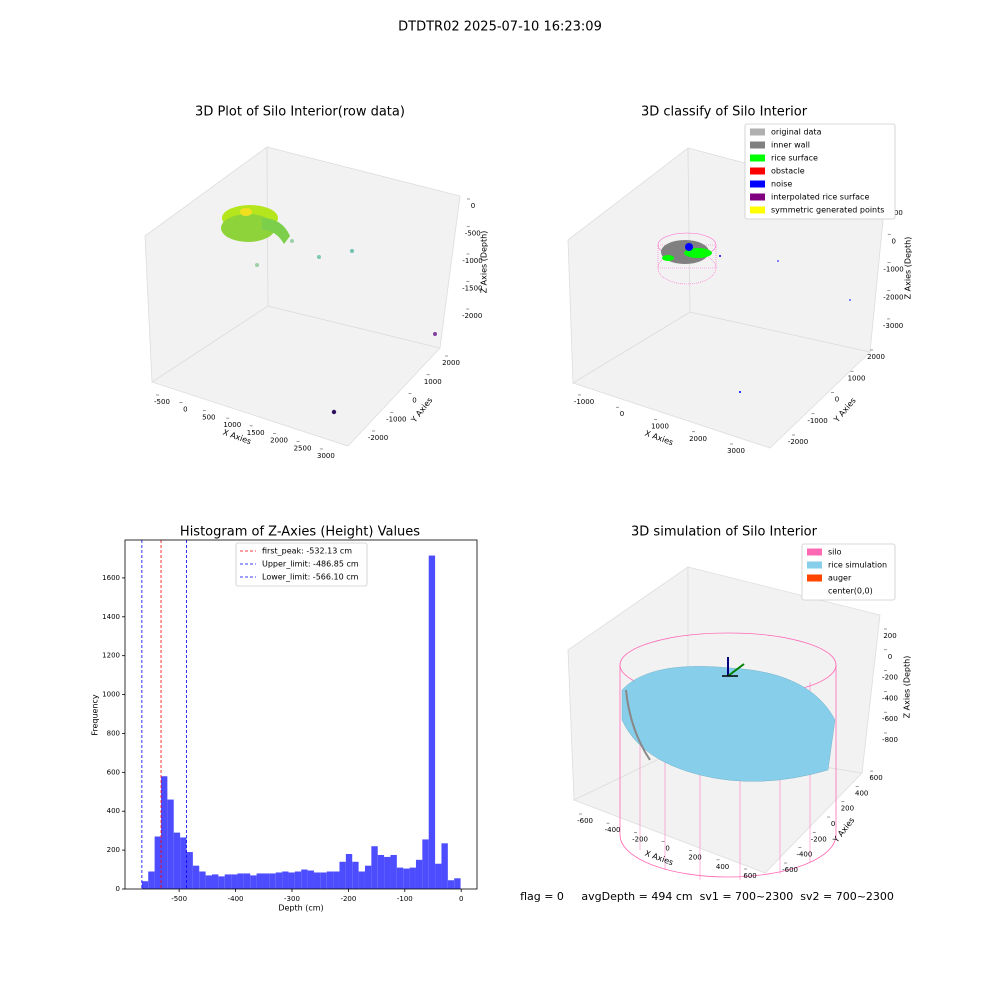 The height and width of the screenshot is (1000, 1000). What do you see at coordinates (754, 312) in the screenshot?
I see `classified-cloud` at bounding box center [754, 312].